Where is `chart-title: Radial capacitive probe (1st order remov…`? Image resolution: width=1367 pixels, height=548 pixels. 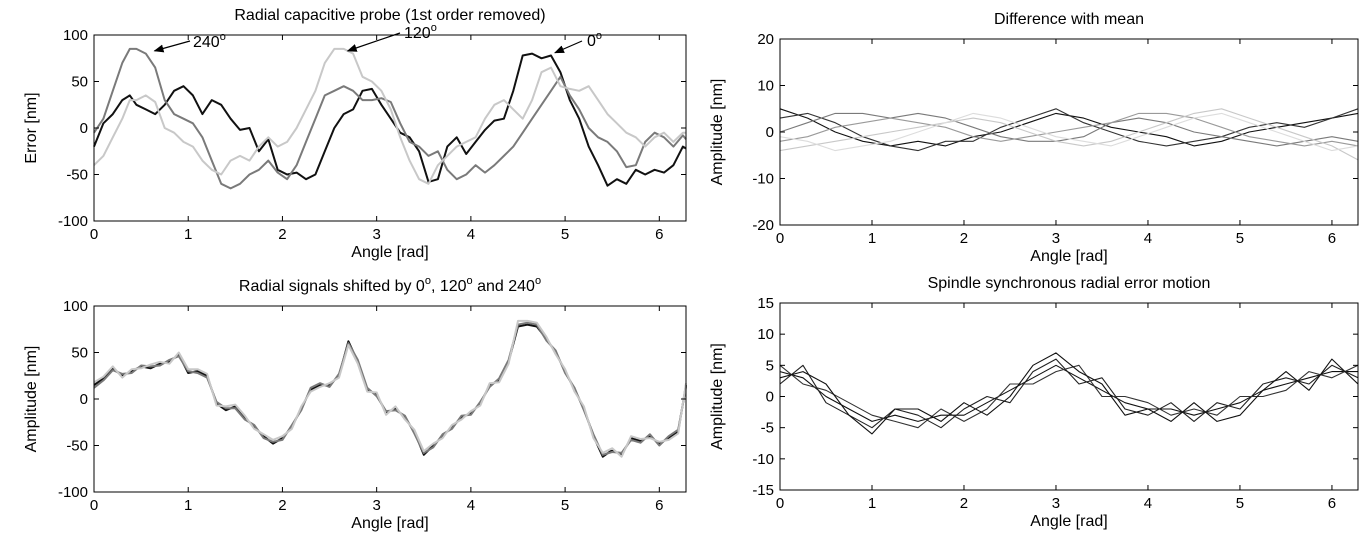 chart-title: Radial capacitive probe (1st order remov… is located at coordinates (389, 15).